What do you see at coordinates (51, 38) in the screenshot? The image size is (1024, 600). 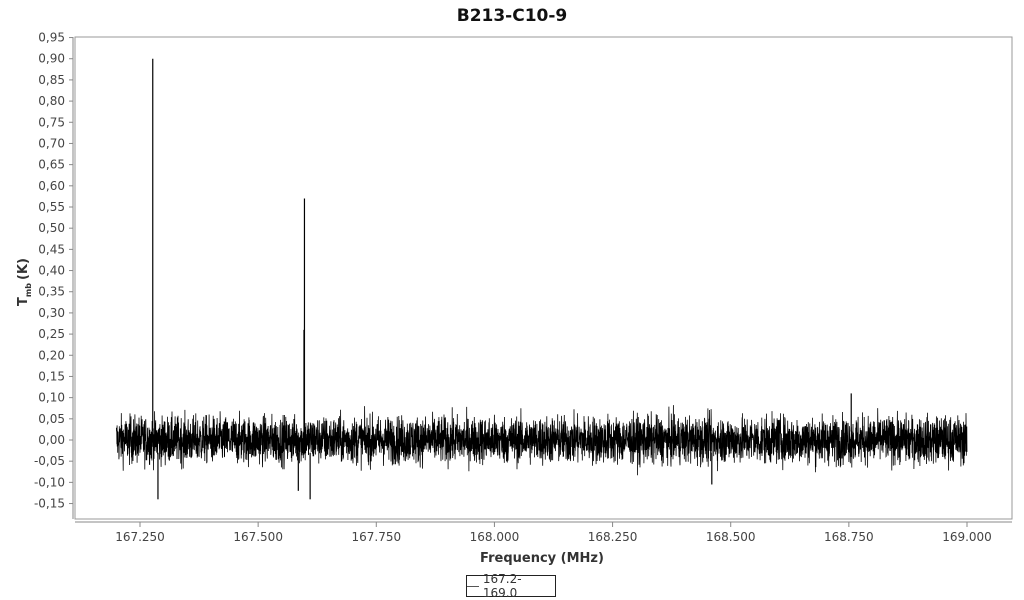 I see `y-tick-label: 0,95` at bounding box center [51, 38].